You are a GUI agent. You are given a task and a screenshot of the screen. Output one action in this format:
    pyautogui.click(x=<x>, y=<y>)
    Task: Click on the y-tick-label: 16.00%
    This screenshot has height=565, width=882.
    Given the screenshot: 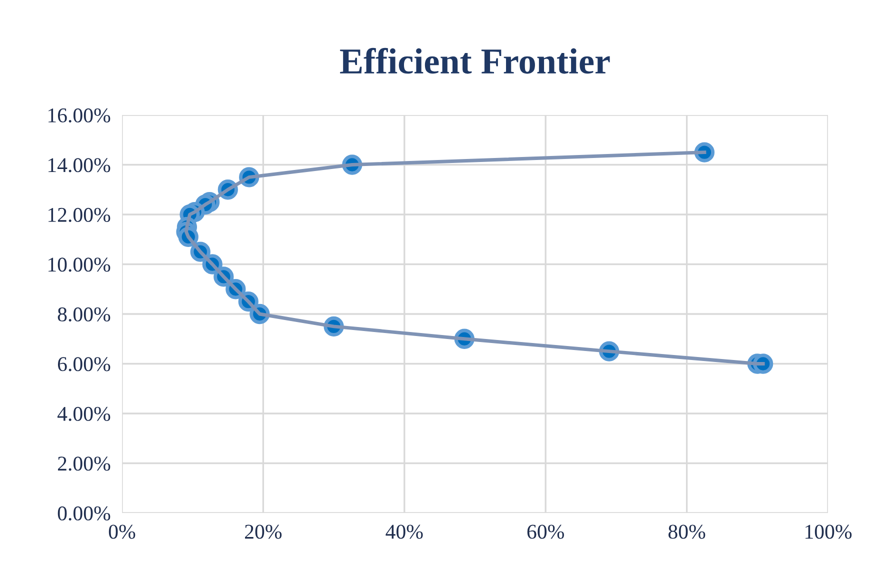 What is the action you would take?
    pyautogui.click(x=79, y=115)
    